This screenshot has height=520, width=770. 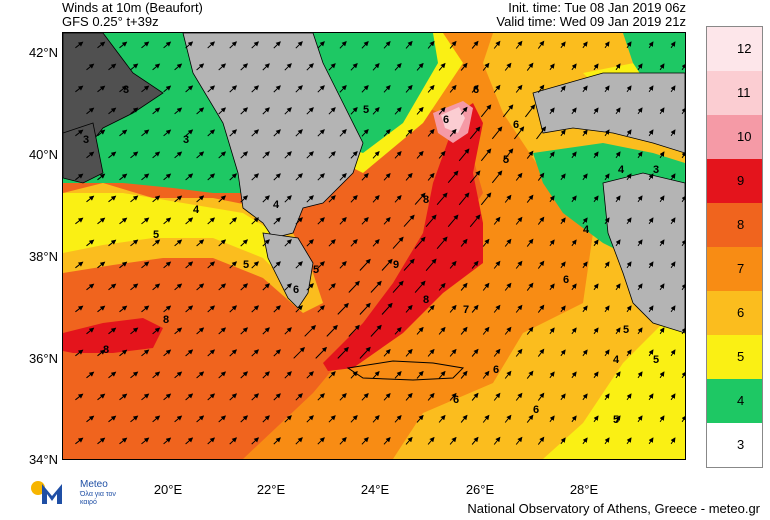 What do you see at coordinates (744, 48) in the screenshot?
I see `legend-label-12: 12` at bounding box center [744, 48].